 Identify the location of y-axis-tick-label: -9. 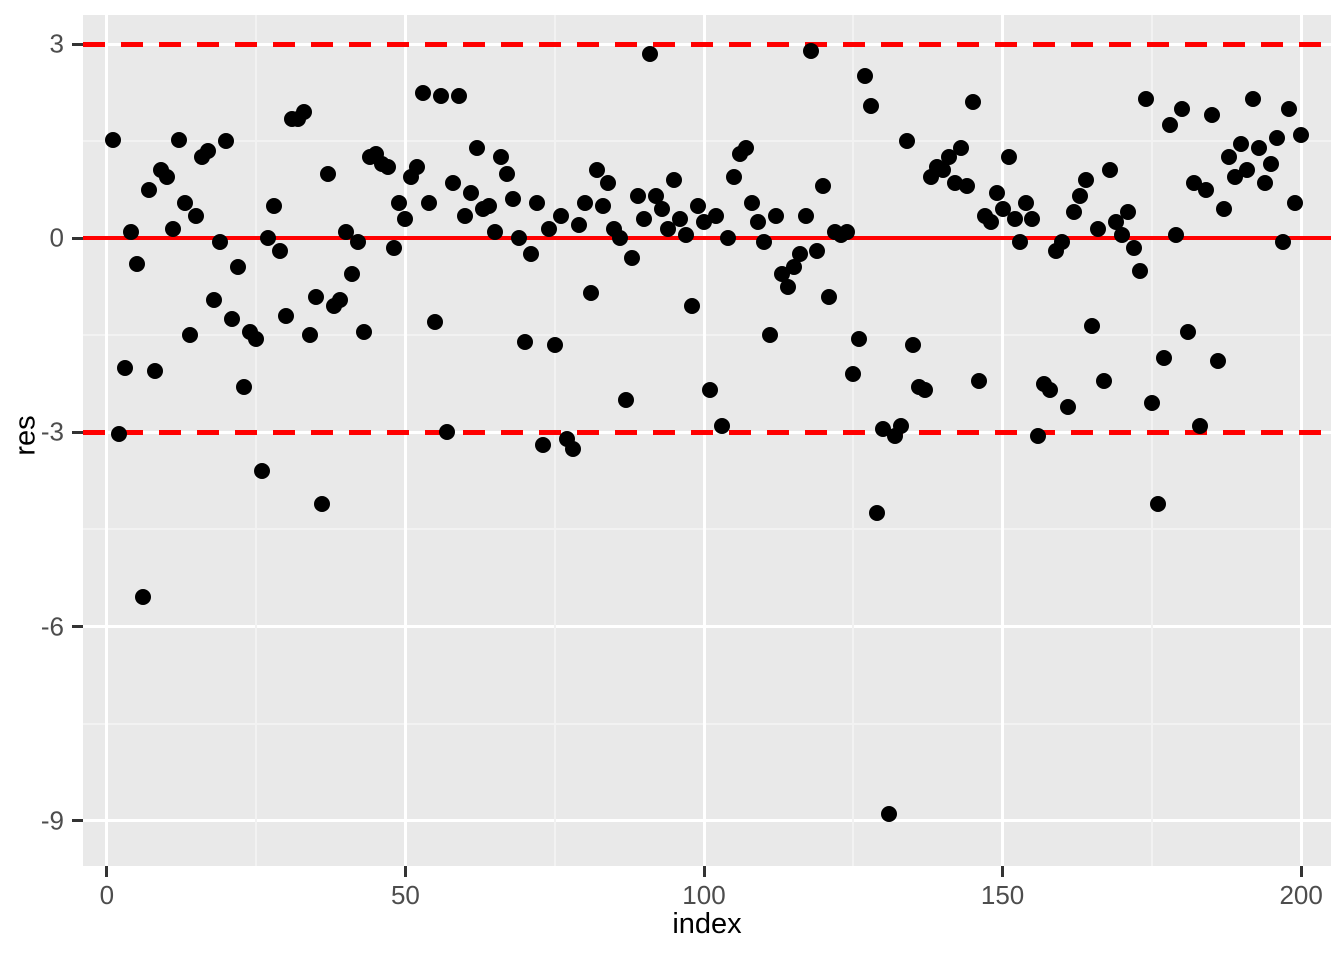
(52, 820).